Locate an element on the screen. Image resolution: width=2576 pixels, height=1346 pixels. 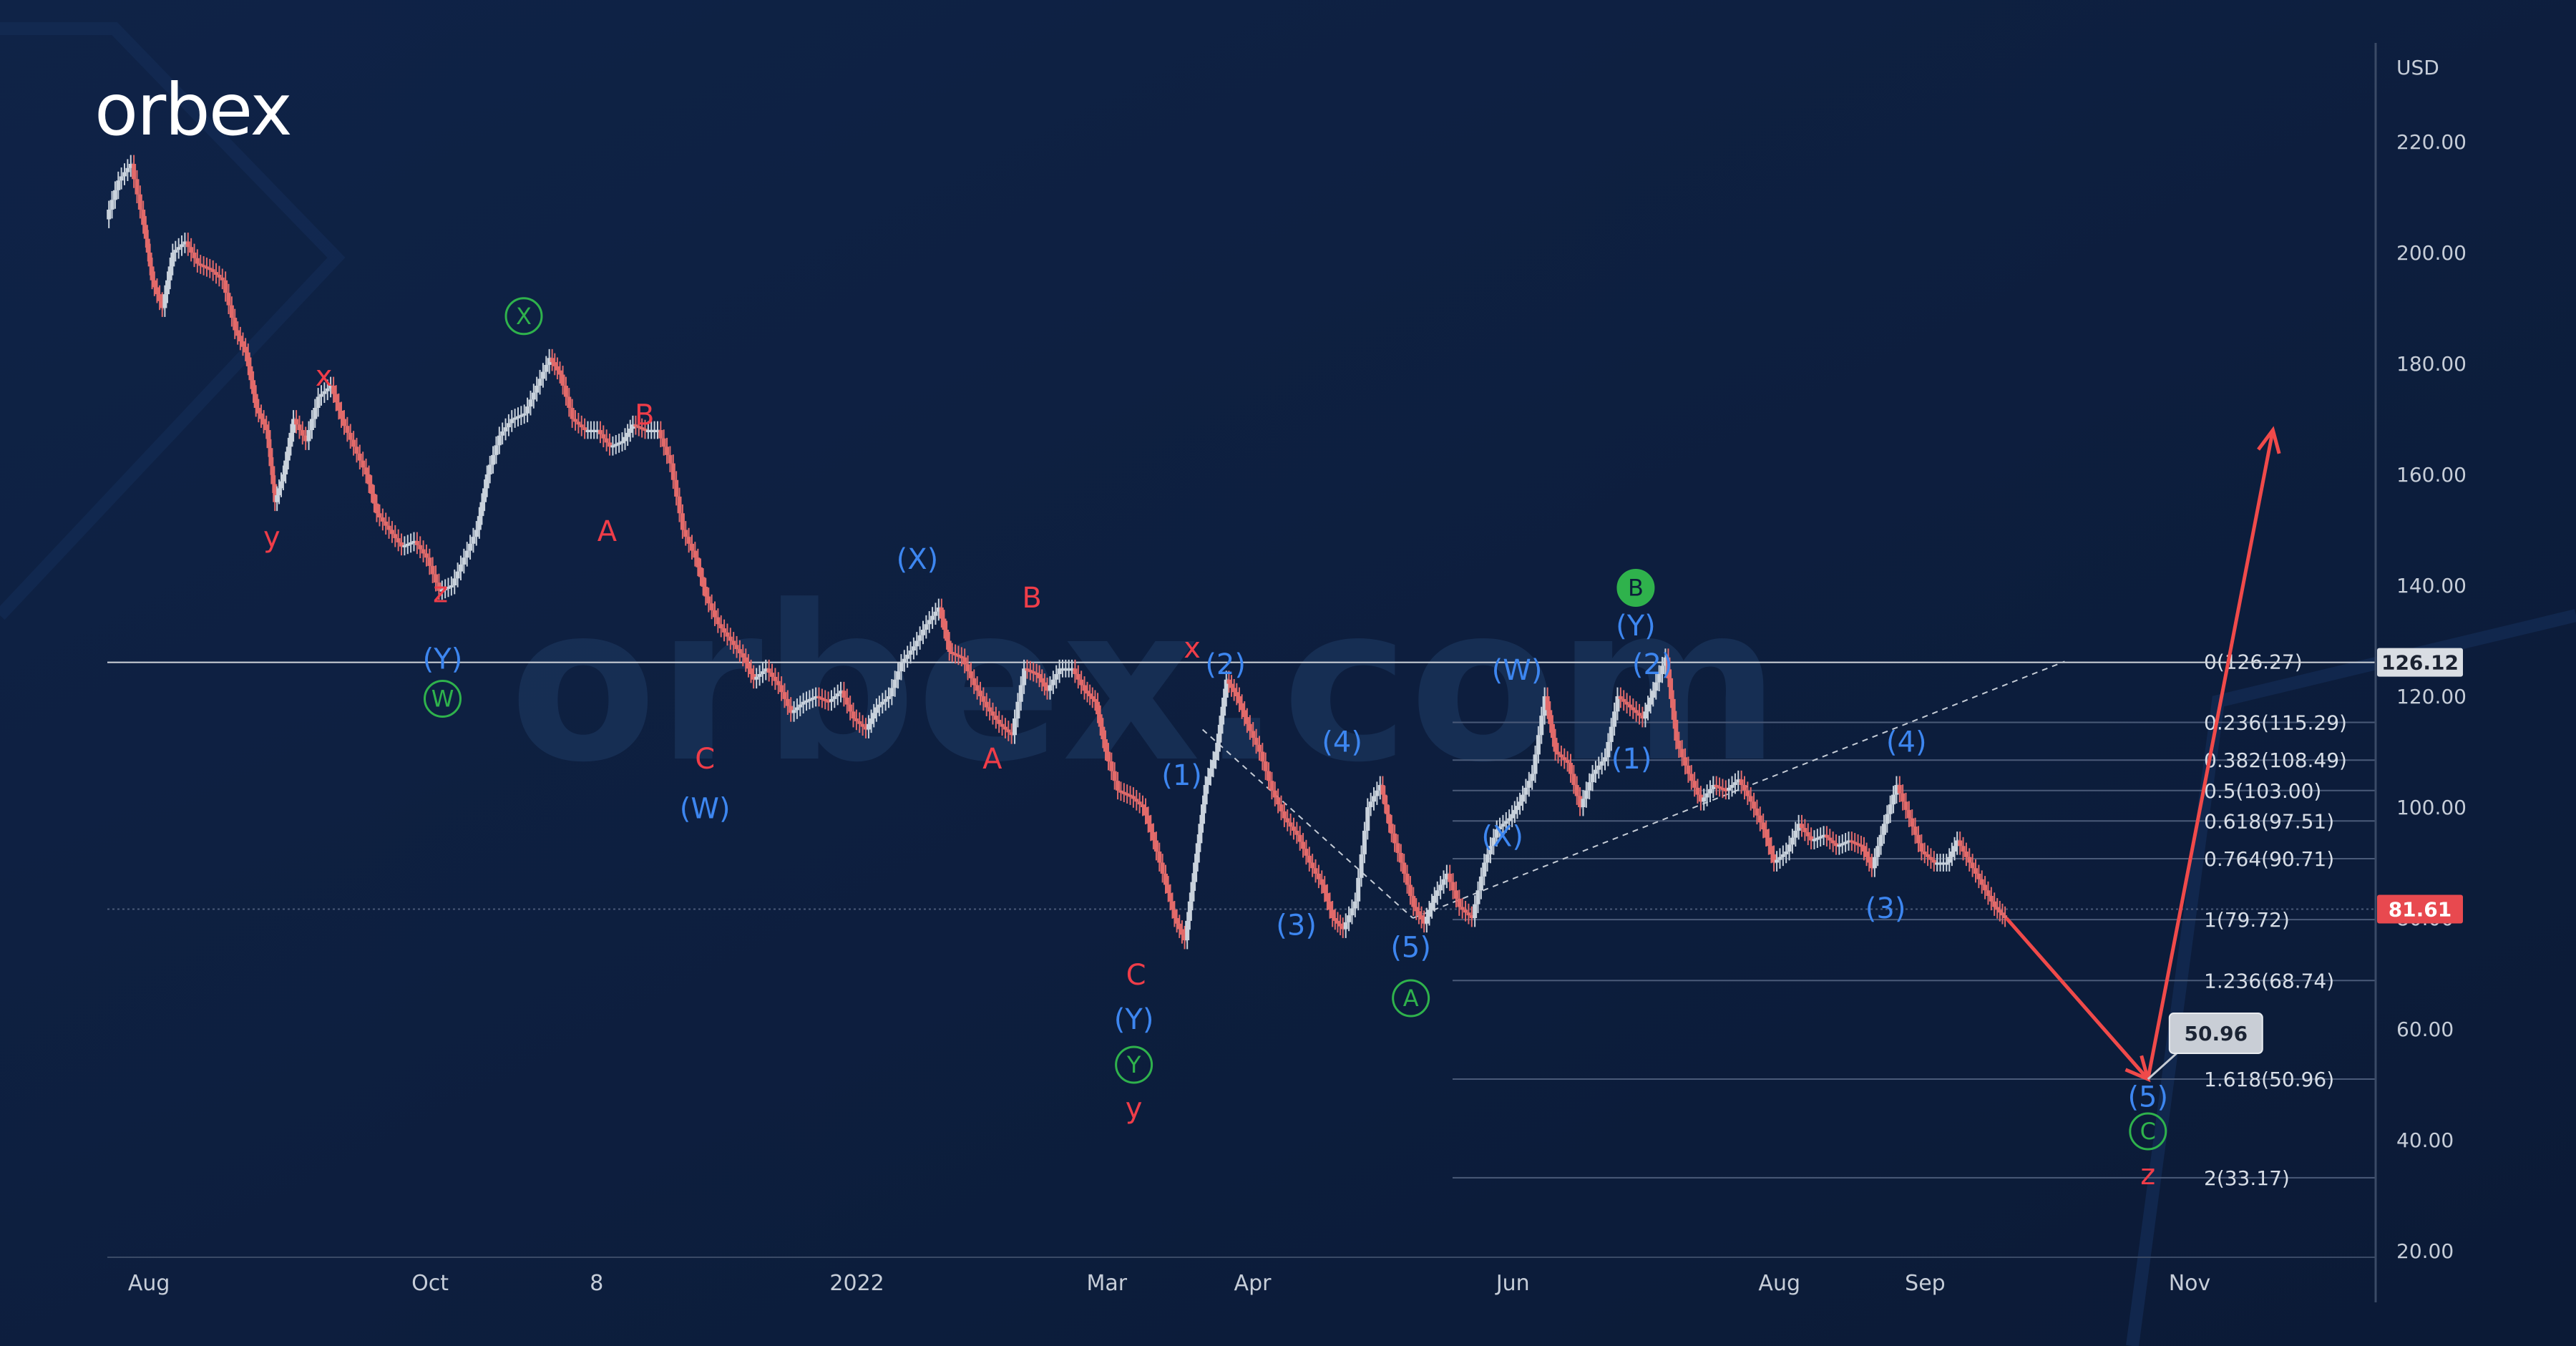
x-tick-label: Aug is located at coordinates (1779, 1283).